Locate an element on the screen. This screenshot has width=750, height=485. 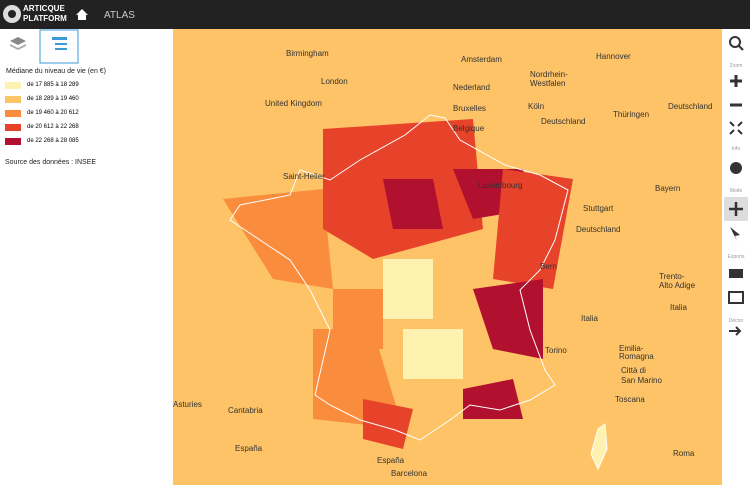
legend-label: de 22 268 à 28 085 is located at coordinates (53, 140).